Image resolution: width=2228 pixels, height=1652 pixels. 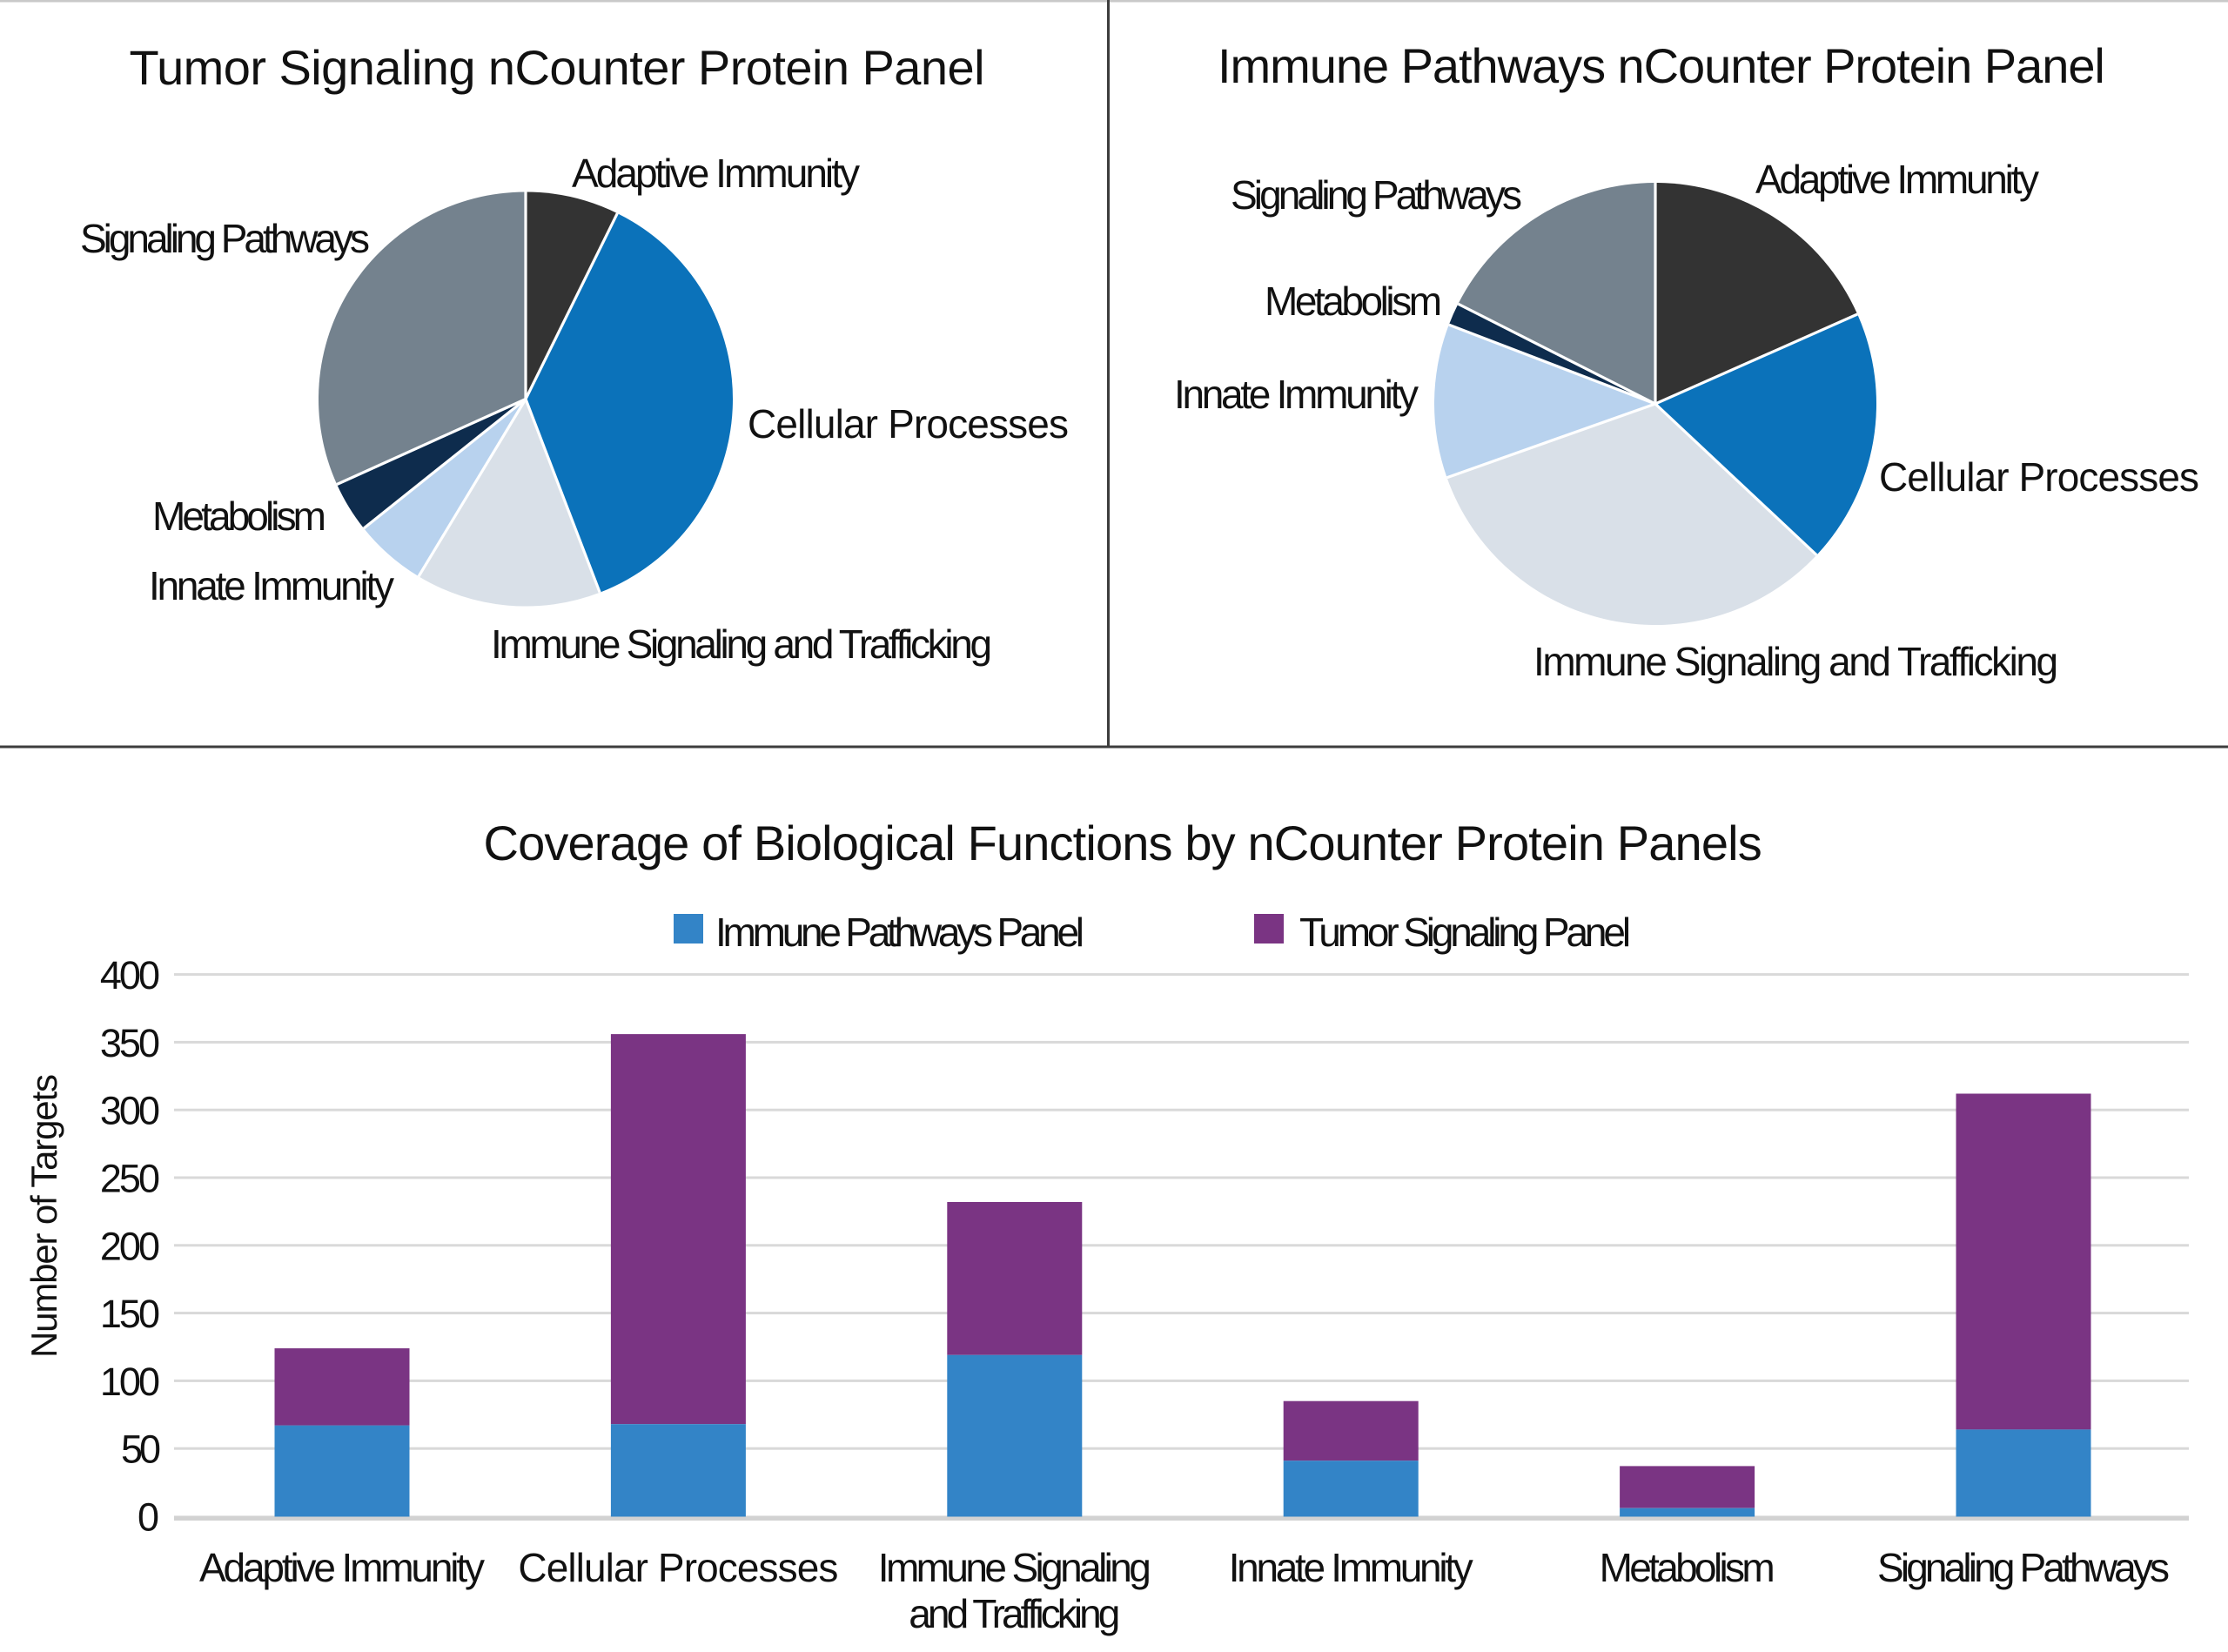 I want to click on svg-text: 0, so click(x=148, y=1518).